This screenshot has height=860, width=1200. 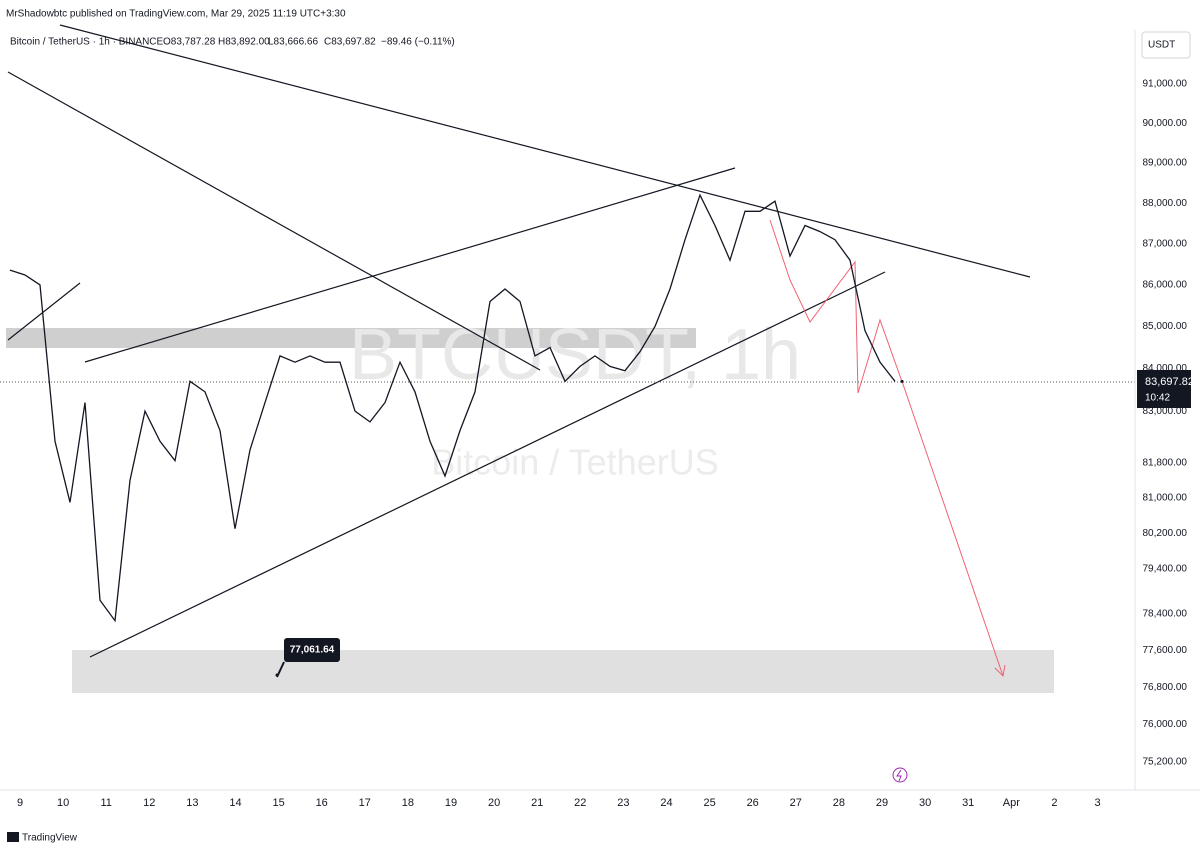 What do you see at coordinates (322, 803) in the screenshot?
I see `time-tick-label: 16` at bounding box center [322, 803].